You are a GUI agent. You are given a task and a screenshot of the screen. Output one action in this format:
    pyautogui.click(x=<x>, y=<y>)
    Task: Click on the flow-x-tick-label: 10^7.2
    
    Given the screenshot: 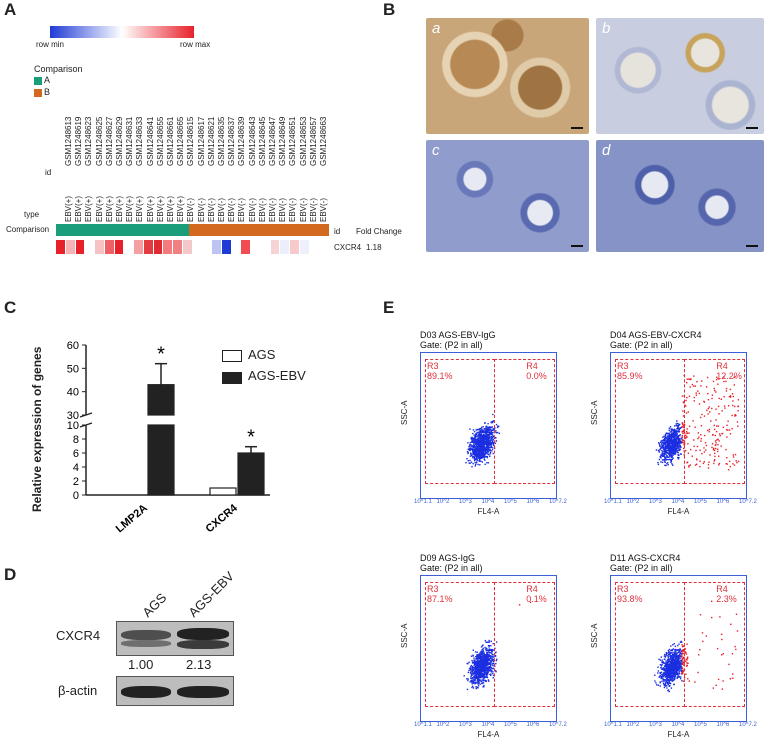 What is the action you would take?
    pyautogui.click(x=748, y=725)
    